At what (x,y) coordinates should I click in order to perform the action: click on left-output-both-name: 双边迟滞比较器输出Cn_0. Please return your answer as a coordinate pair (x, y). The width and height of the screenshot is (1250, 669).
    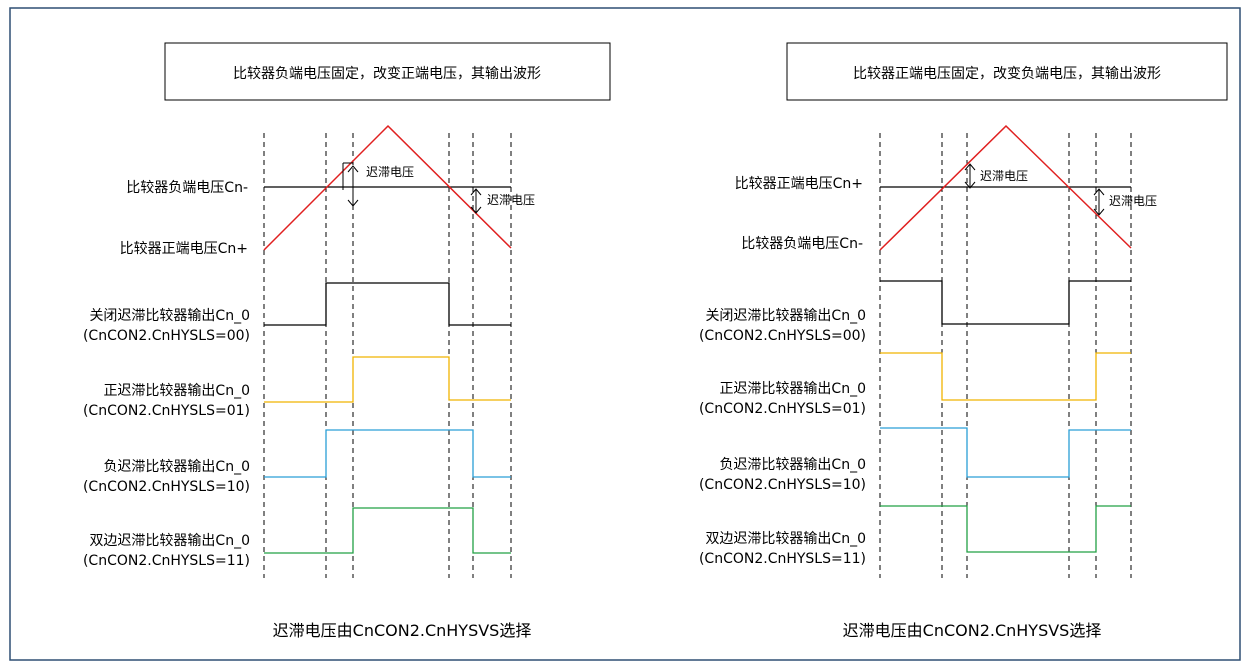
    Looking at the image, I should click on (169, 541).